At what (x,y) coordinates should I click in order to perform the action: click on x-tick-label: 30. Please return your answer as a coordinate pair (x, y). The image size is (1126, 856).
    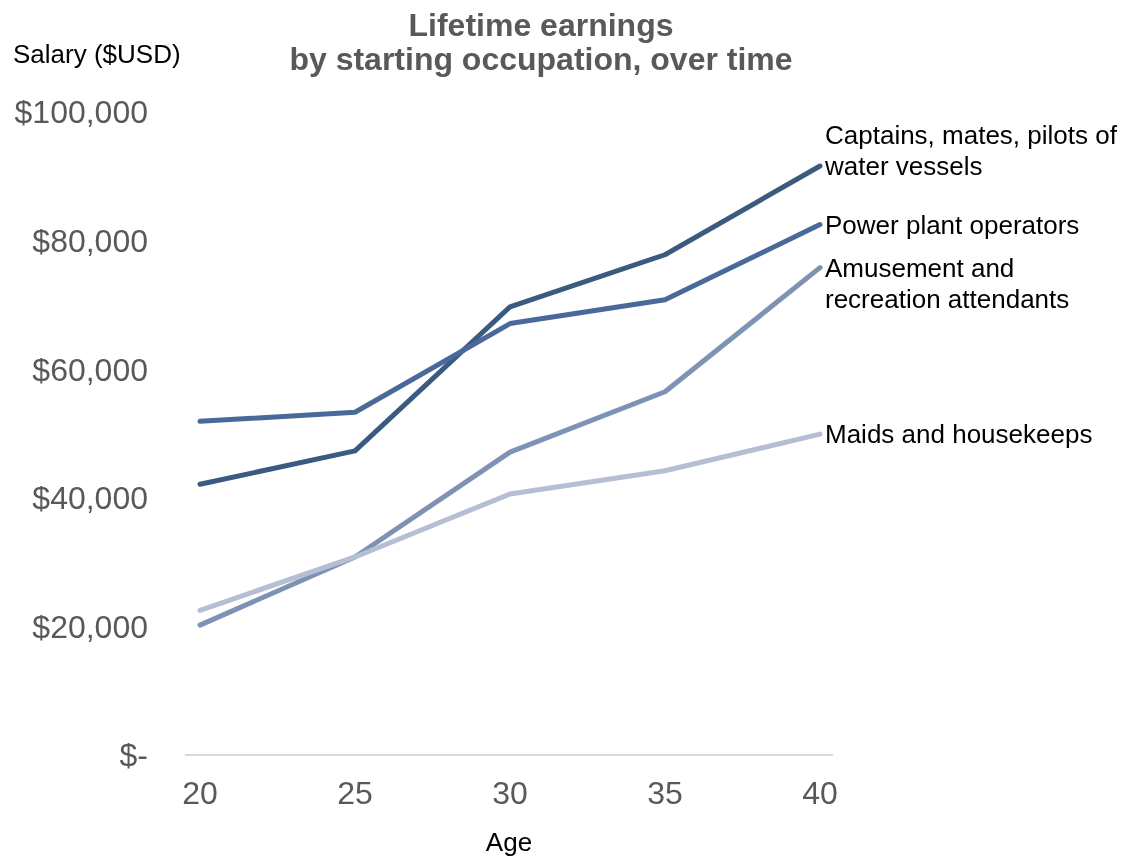
    Looking at the image, I should click on (510, 792).